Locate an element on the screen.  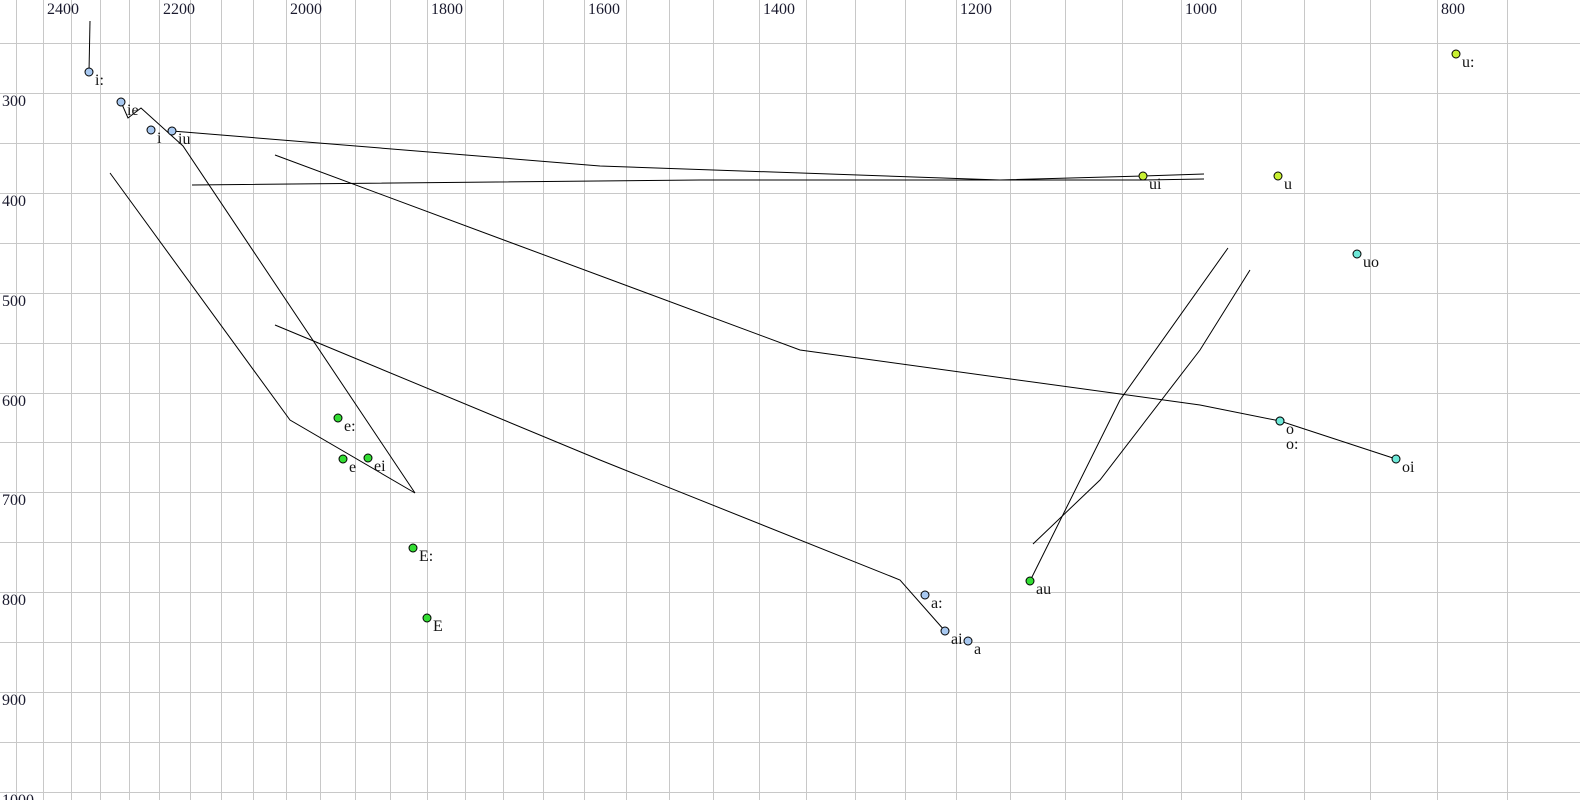
vowel-label: ei is located at coordinates (380, 466).